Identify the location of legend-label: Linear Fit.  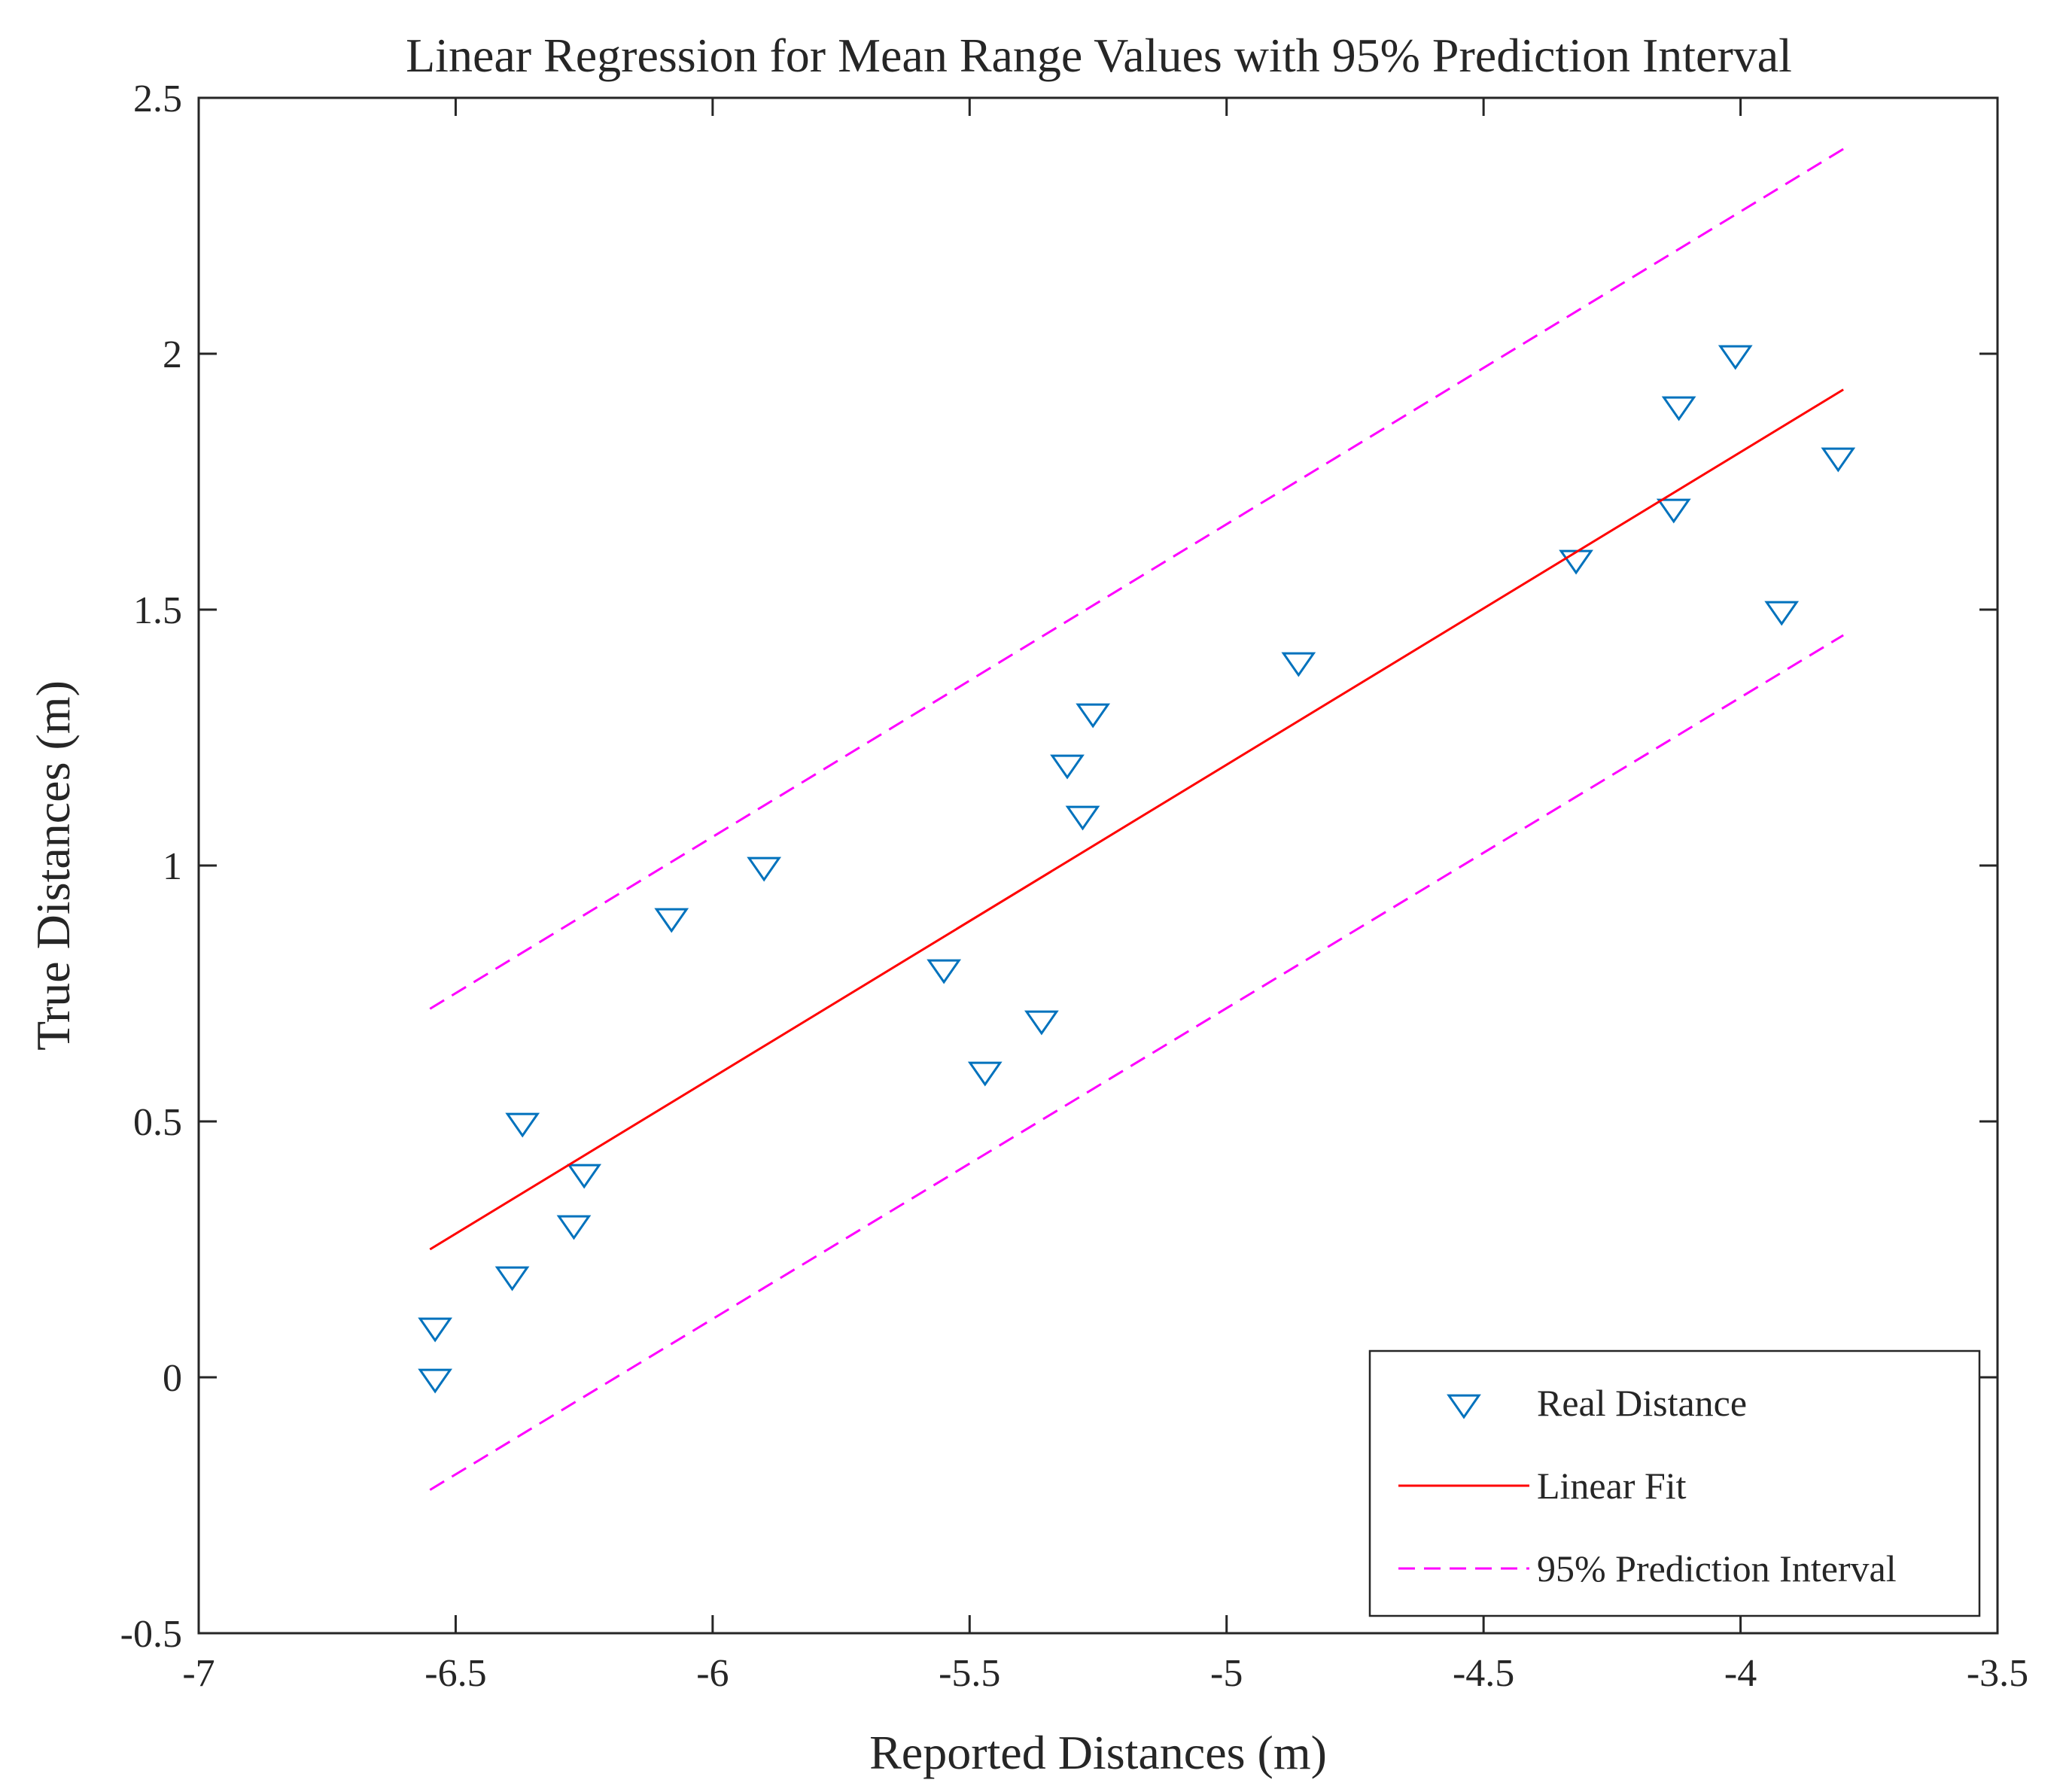
(1612, 1486).